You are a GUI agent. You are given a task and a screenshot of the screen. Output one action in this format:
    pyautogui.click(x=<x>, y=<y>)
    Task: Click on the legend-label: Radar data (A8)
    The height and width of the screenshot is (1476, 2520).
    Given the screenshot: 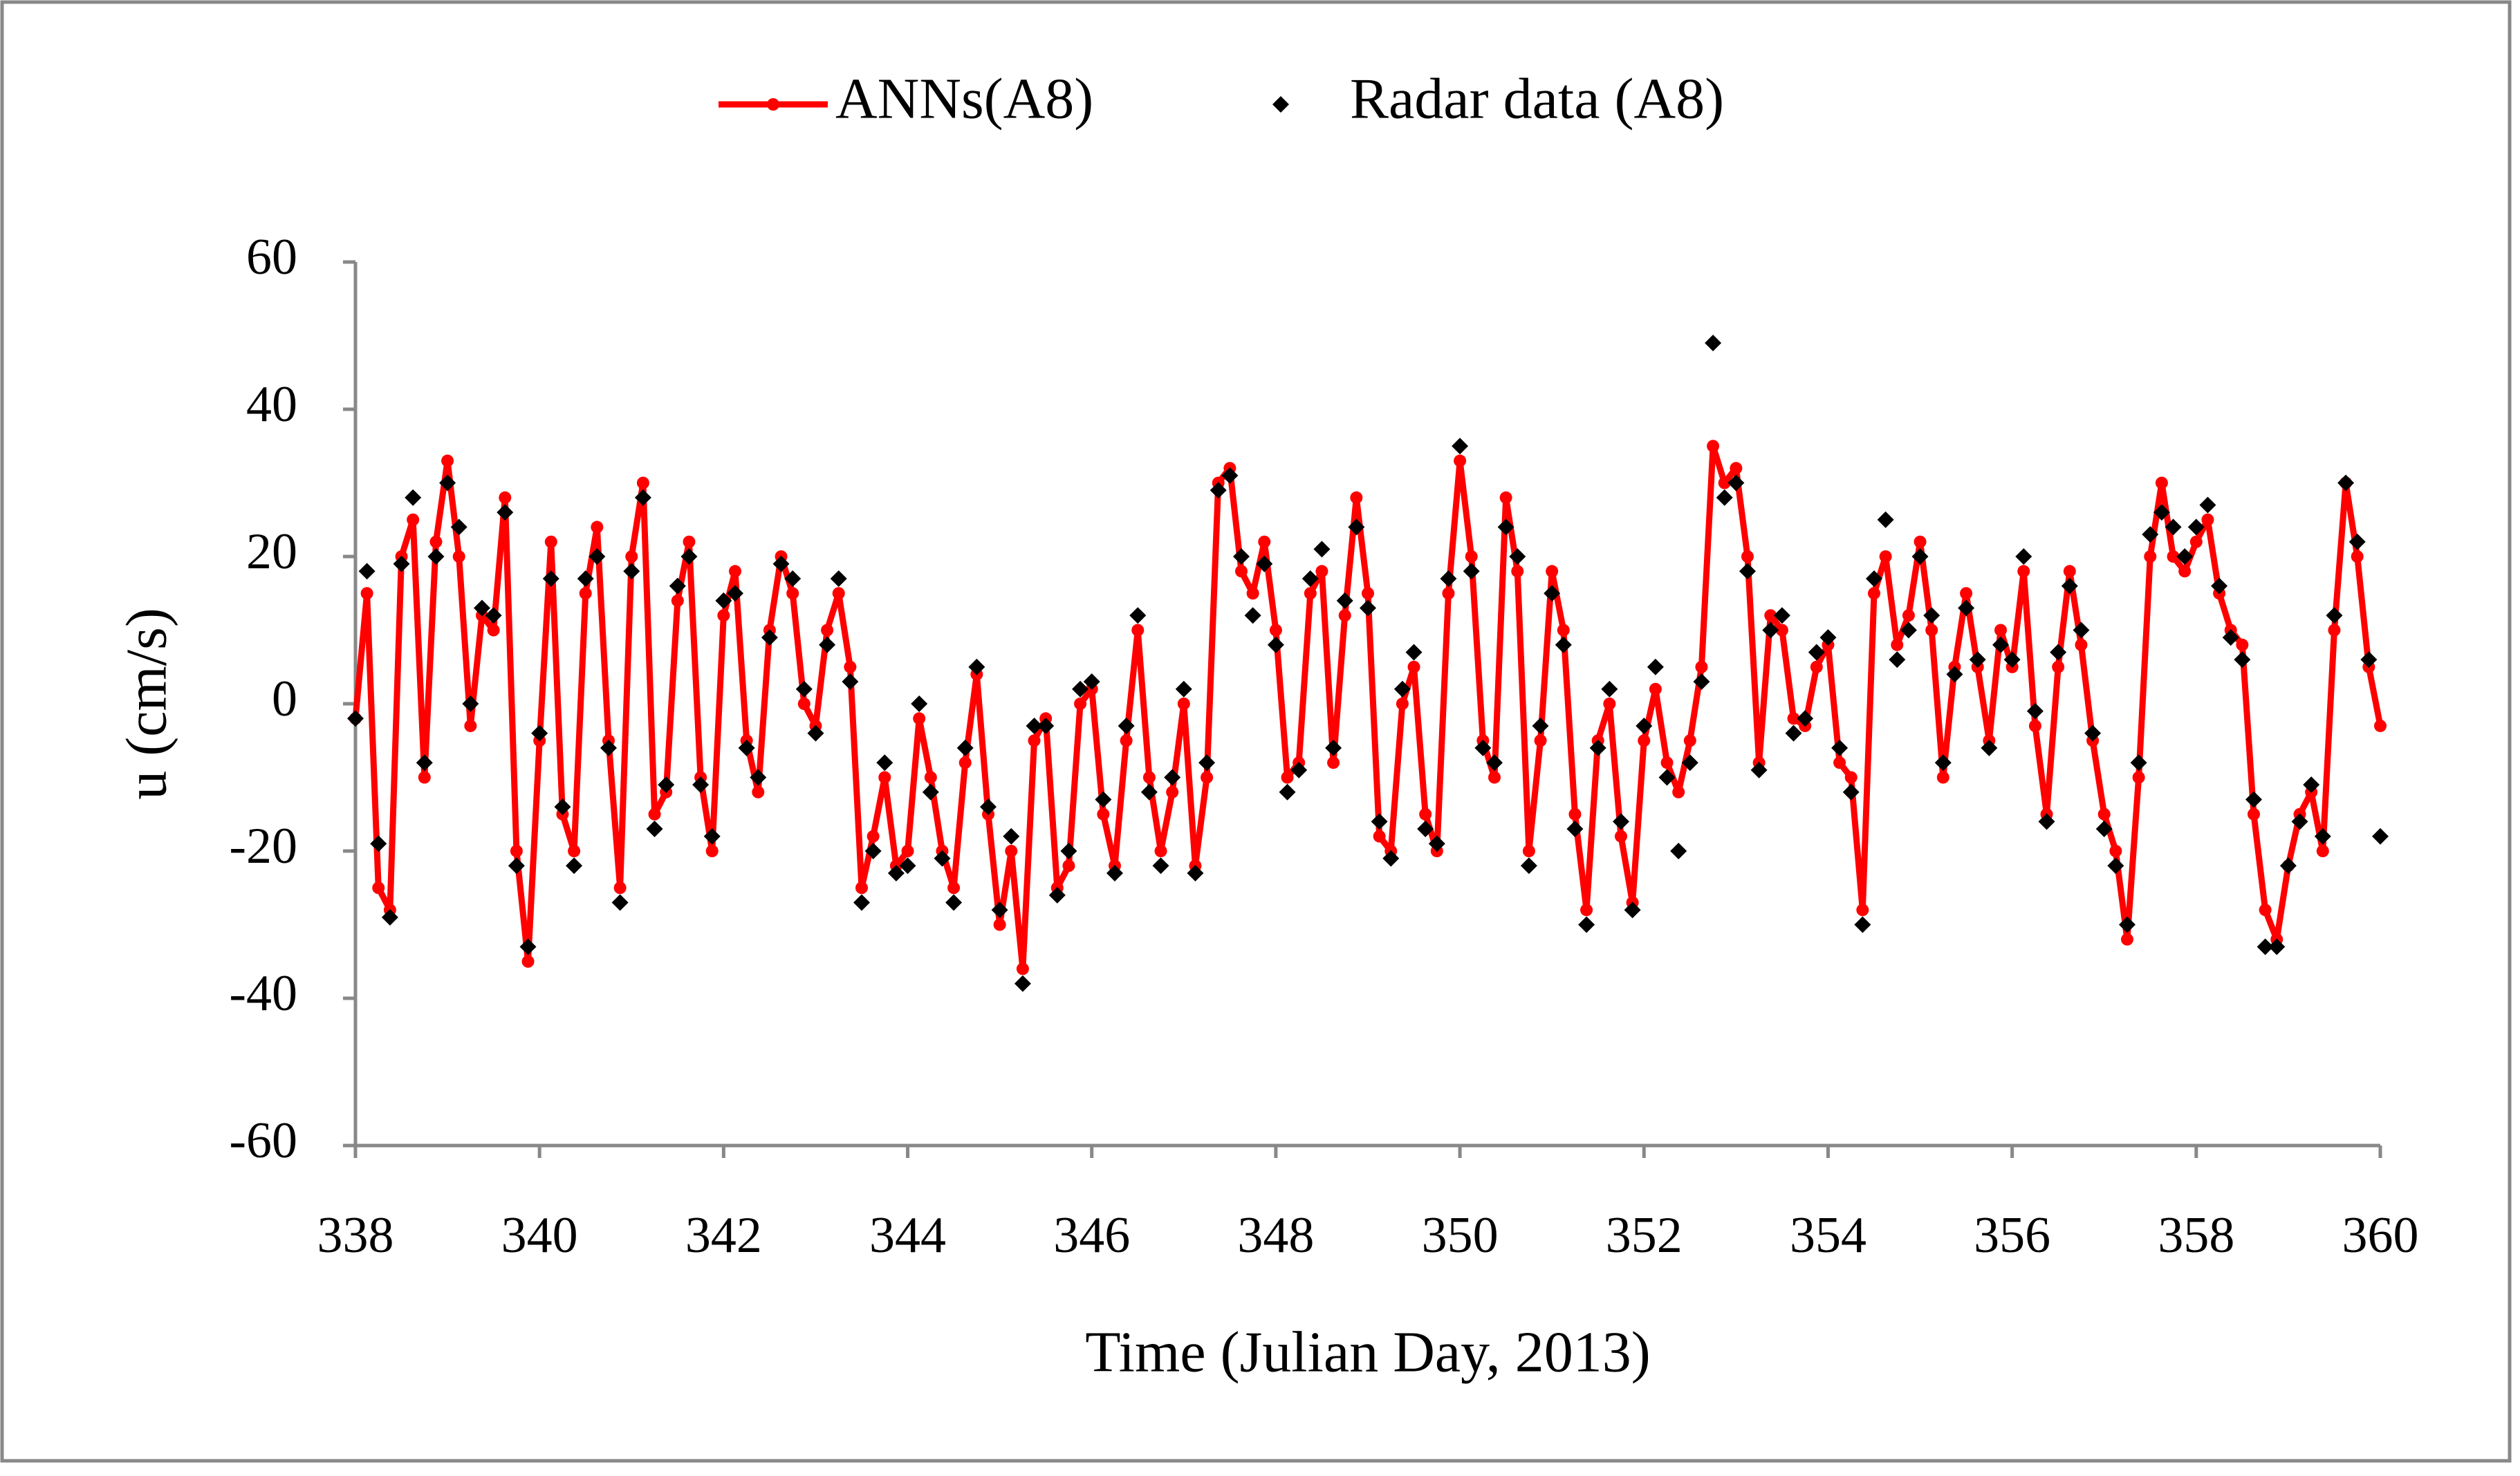 What is the action you would take?
    pyautogui.click(x=1537, y=98)
    